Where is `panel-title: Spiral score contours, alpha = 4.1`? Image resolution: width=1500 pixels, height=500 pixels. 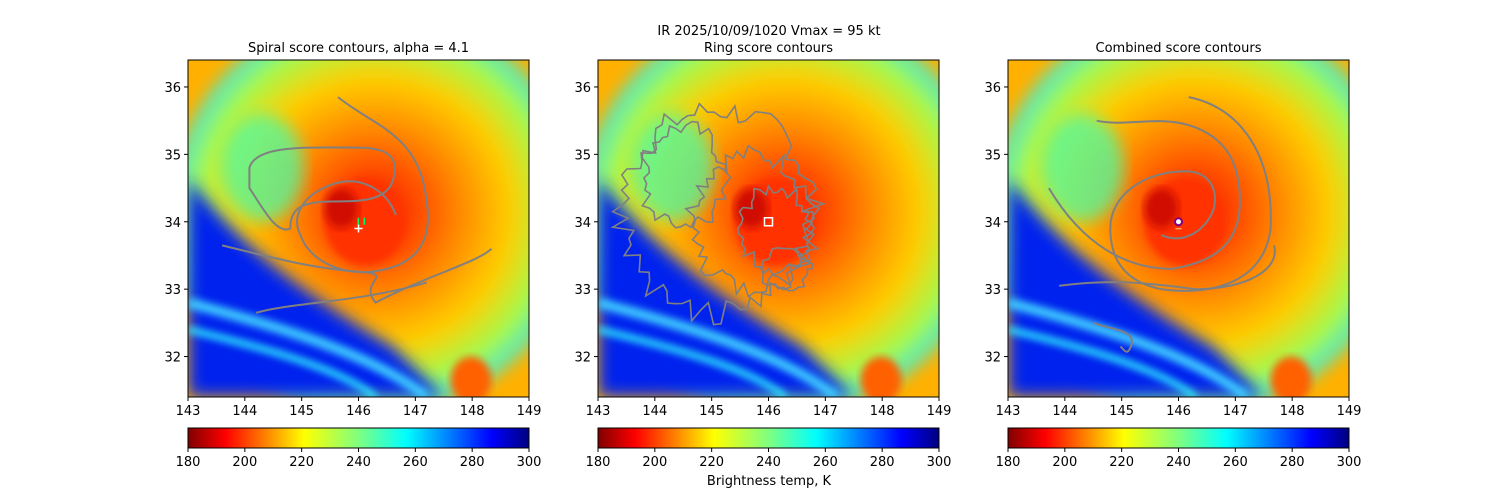 panel-title: Spiral score contours, alpha = 4.1 is located at coordinates (358, 48).